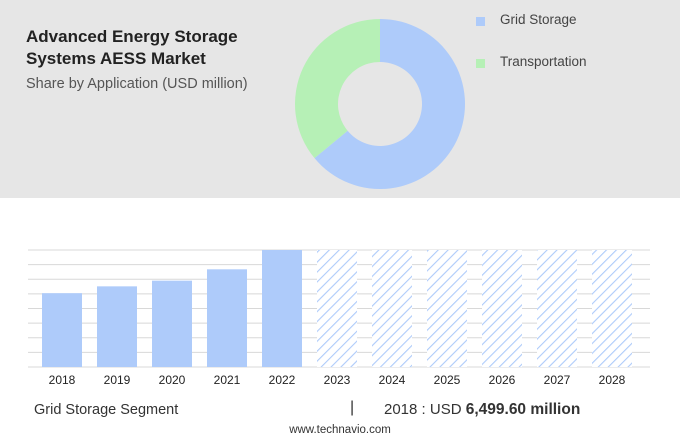 This screenshot has height=440, width=680. I want to click on donut-slice-grid-storage, so click(389, 104).